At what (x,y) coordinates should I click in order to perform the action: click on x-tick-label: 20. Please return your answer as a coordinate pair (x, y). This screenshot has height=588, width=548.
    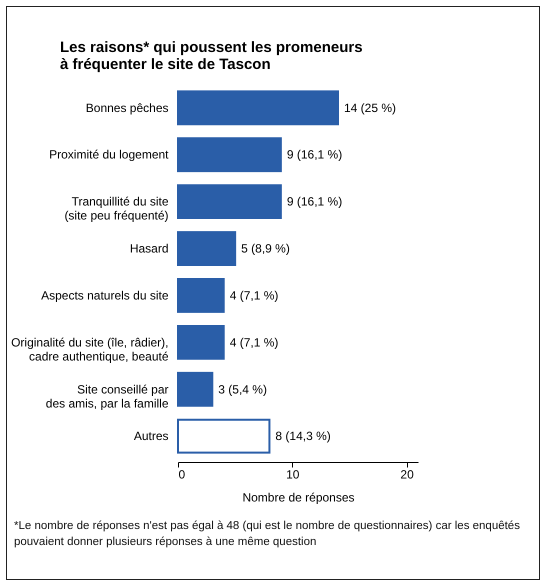
    Looking at the image, I should click on (407, 475).